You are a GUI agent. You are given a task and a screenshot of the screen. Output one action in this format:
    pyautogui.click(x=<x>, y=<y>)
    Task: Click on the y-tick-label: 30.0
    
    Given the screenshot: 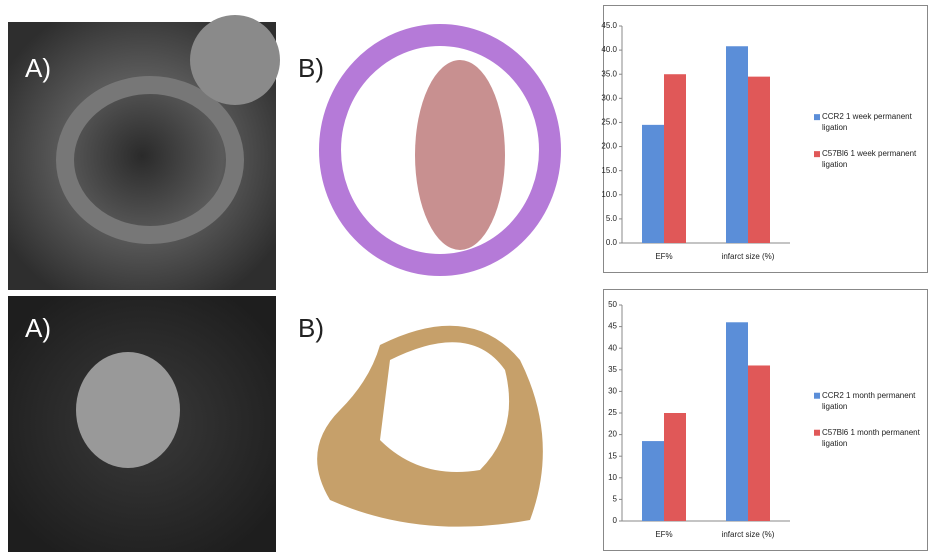 What is the action you would take?
    pyautogui.click(x=609, y=97)
    